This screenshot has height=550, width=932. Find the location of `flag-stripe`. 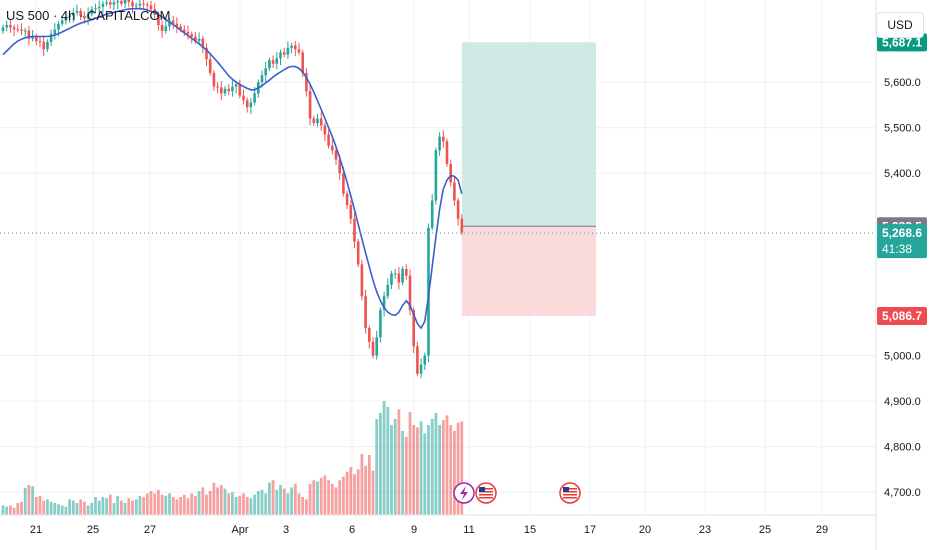

flag-stripe is located at coordinates (570, 489).